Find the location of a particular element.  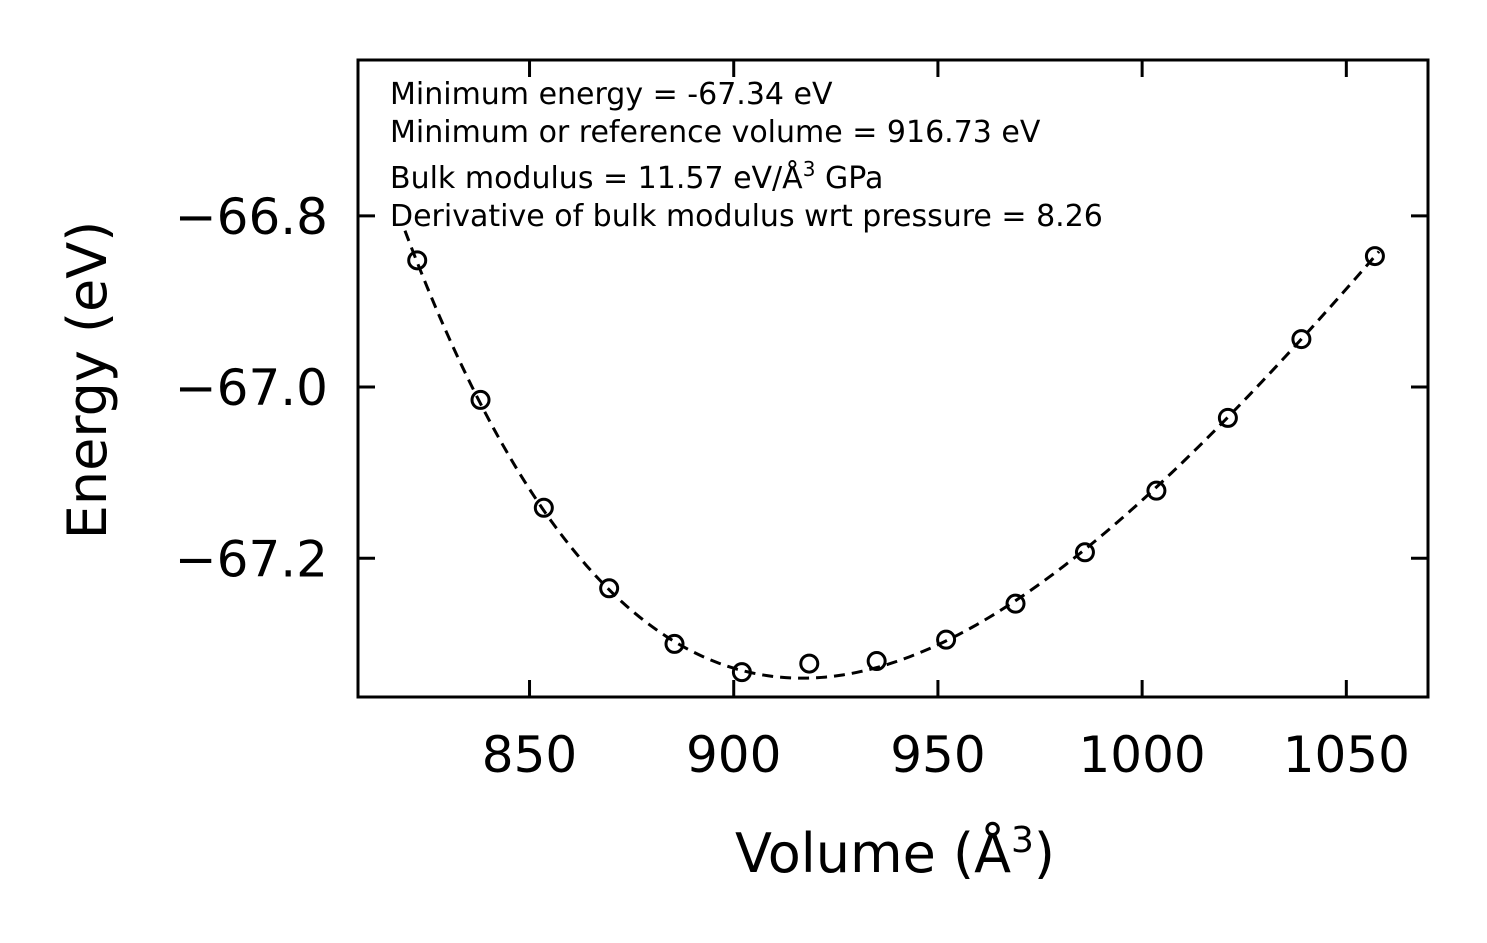

y-tick-label: −67.2 is located at coordinates (251, 559).